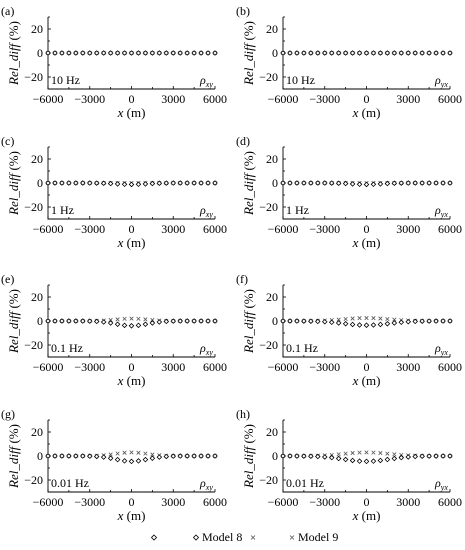  What do you see at coordinates (206, 349) in the screenshot?
I see `rho-label: ρxy` at bounding box center [206, 349].